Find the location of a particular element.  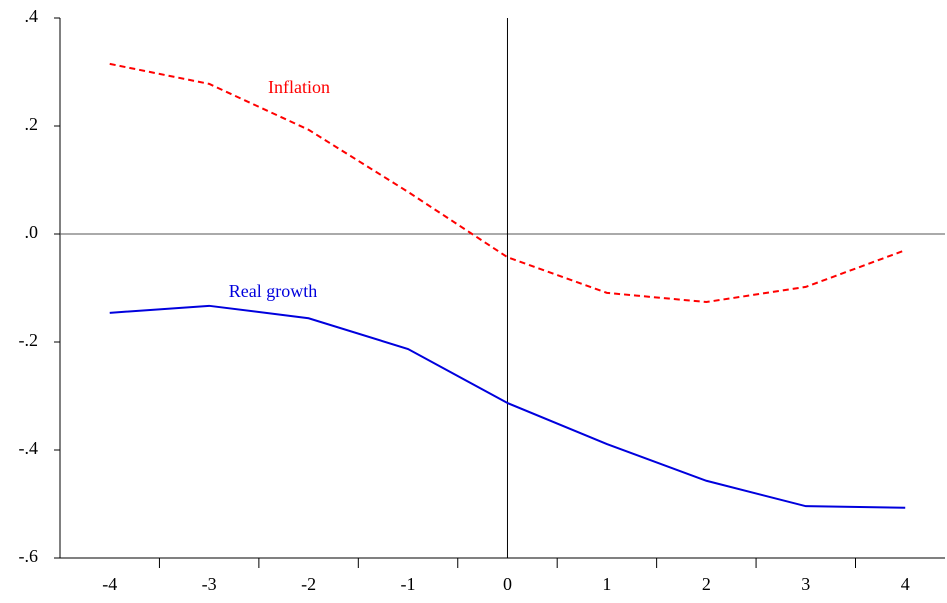

x-tick-label: -1 is located at coordinates (408, 584).